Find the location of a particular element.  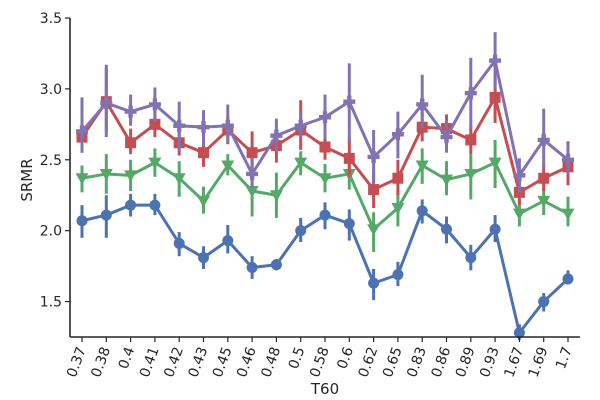

x-tick-label: 0.4 is located at coordinates (127, 358).